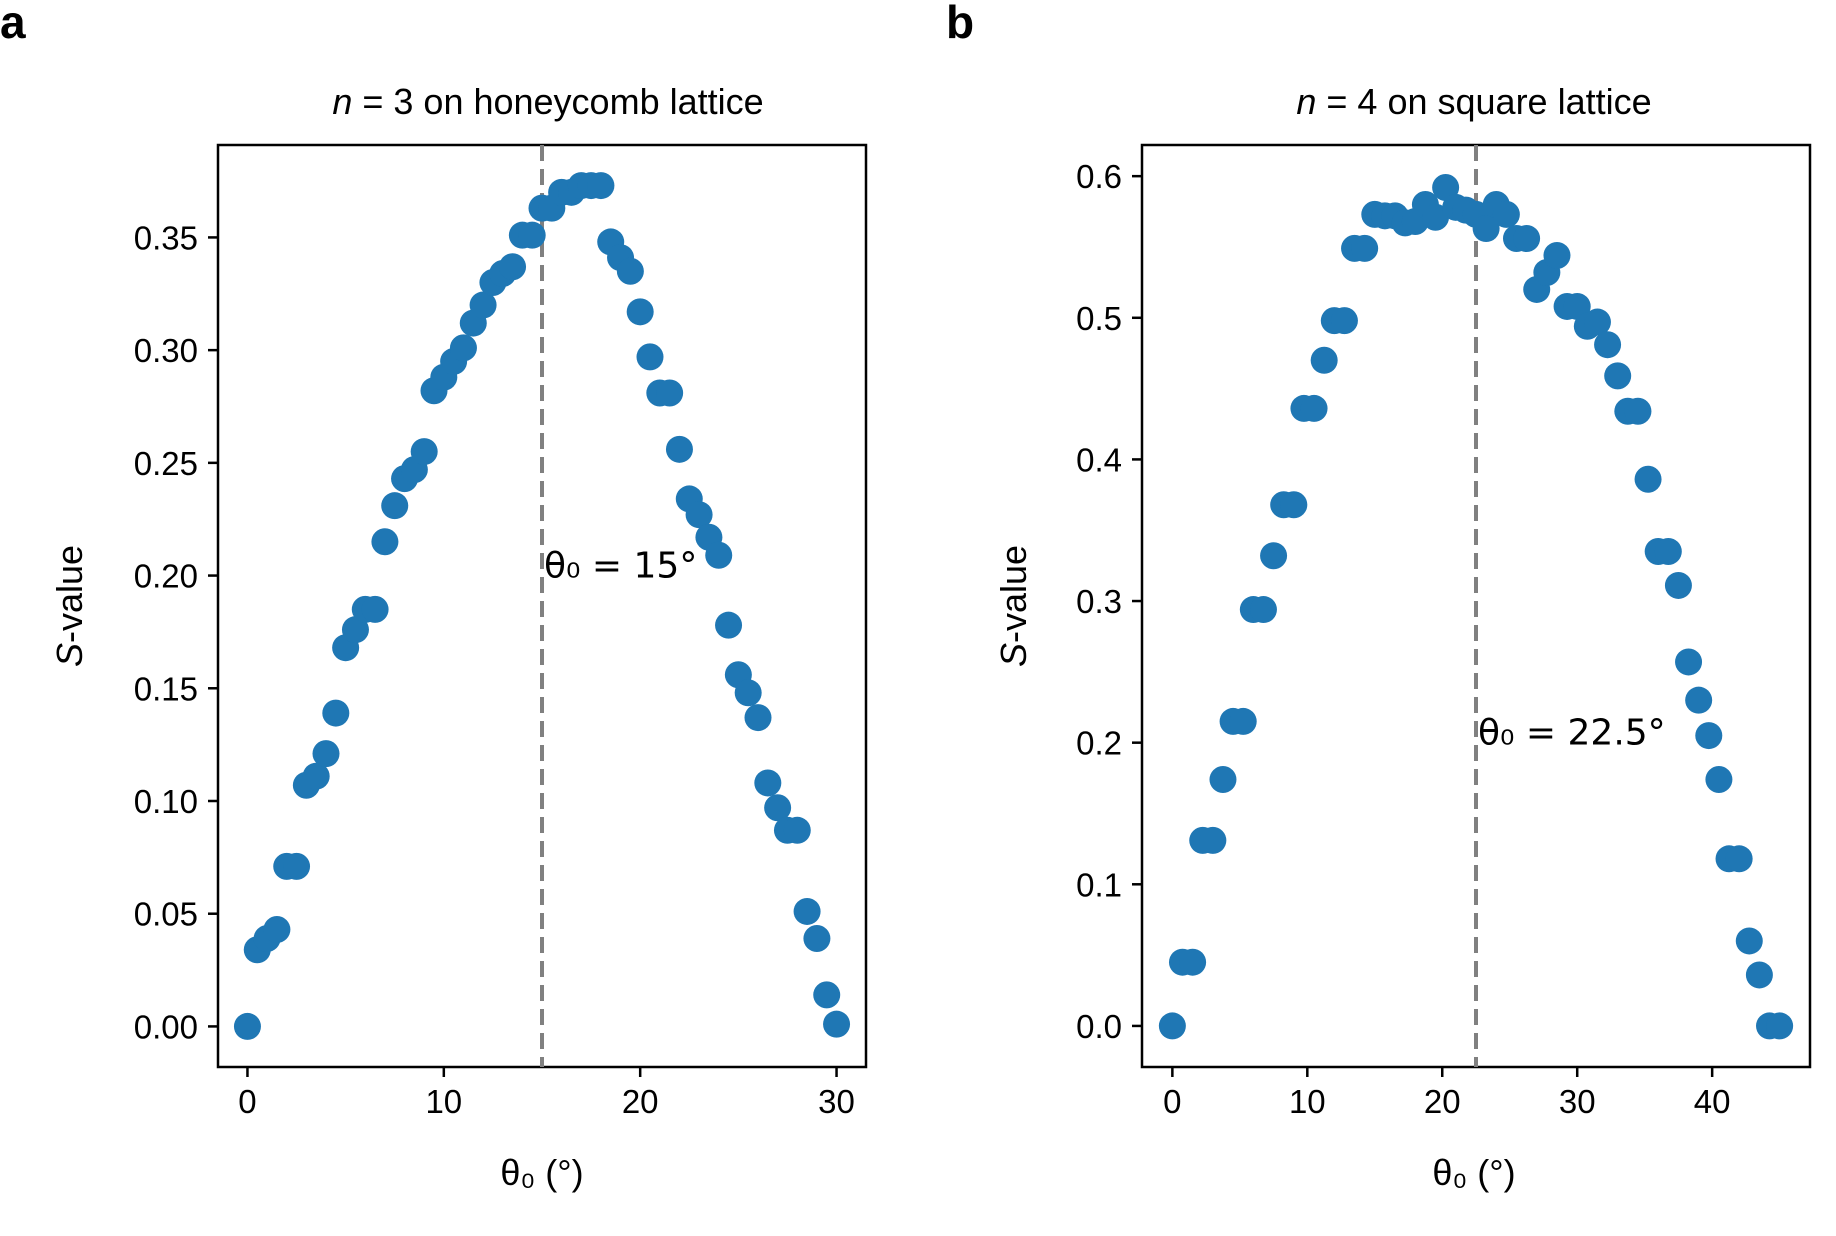 This screenshot has height=1236, width=1836. What do you see at coordinates (1099, 318) in the screenshot?
I see `y-tick-label: 0.5` at bounding box center [1099, 318].